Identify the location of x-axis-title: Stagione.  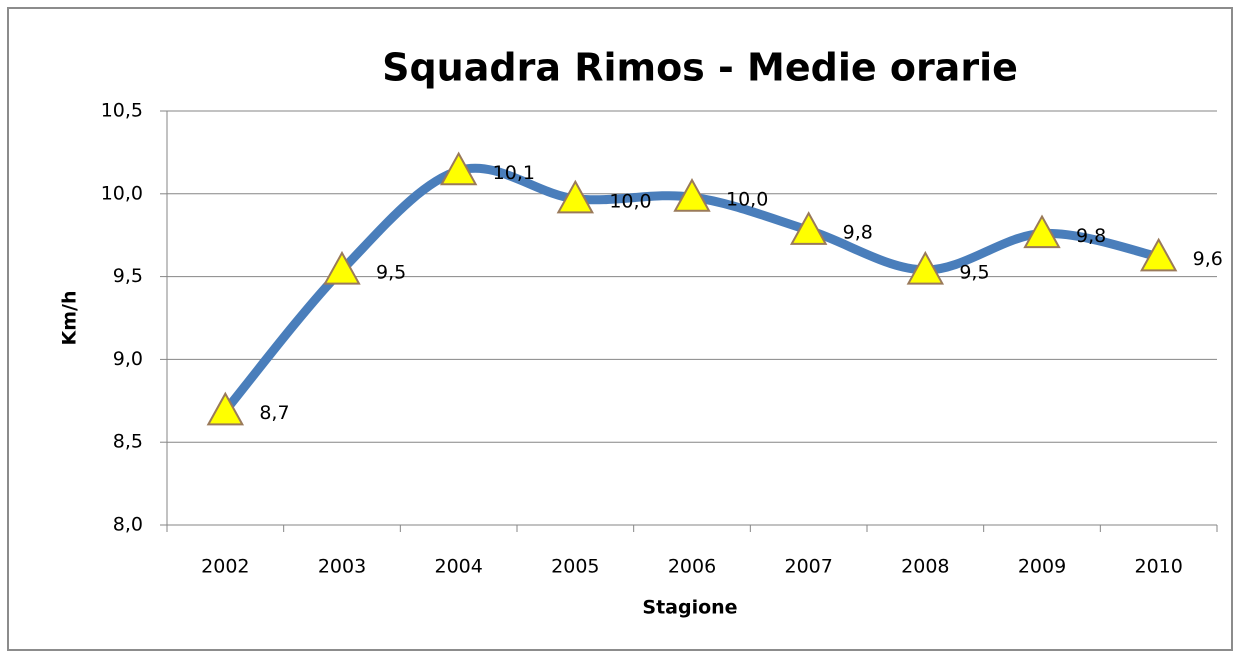
(689, 608).